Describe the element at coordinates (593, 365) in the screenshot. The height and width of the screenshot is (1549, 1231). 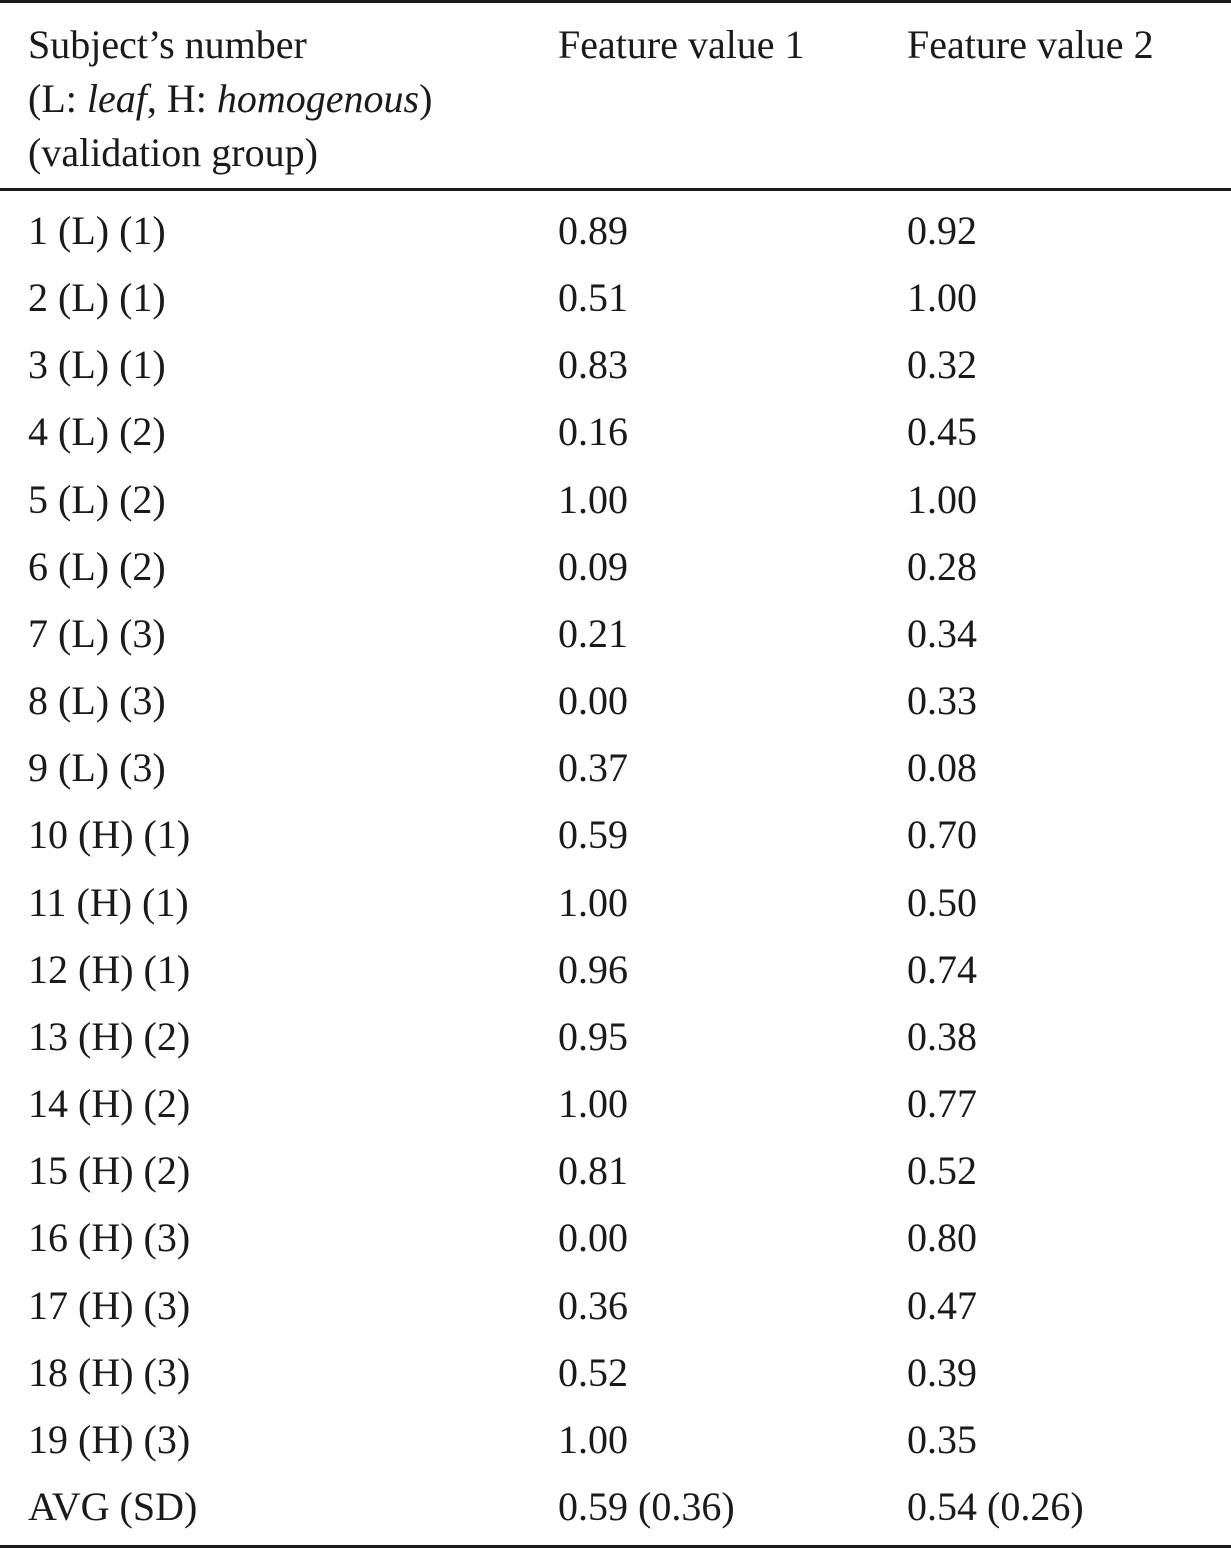
I see `feature-value-1-cell: 0.83` at that location.